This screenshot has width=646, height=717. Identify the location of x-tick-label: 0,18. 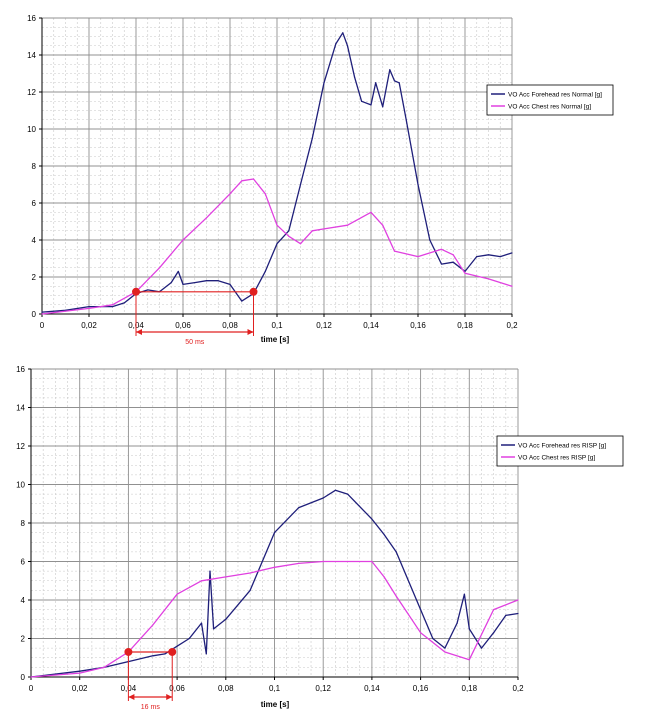
(465, 325).